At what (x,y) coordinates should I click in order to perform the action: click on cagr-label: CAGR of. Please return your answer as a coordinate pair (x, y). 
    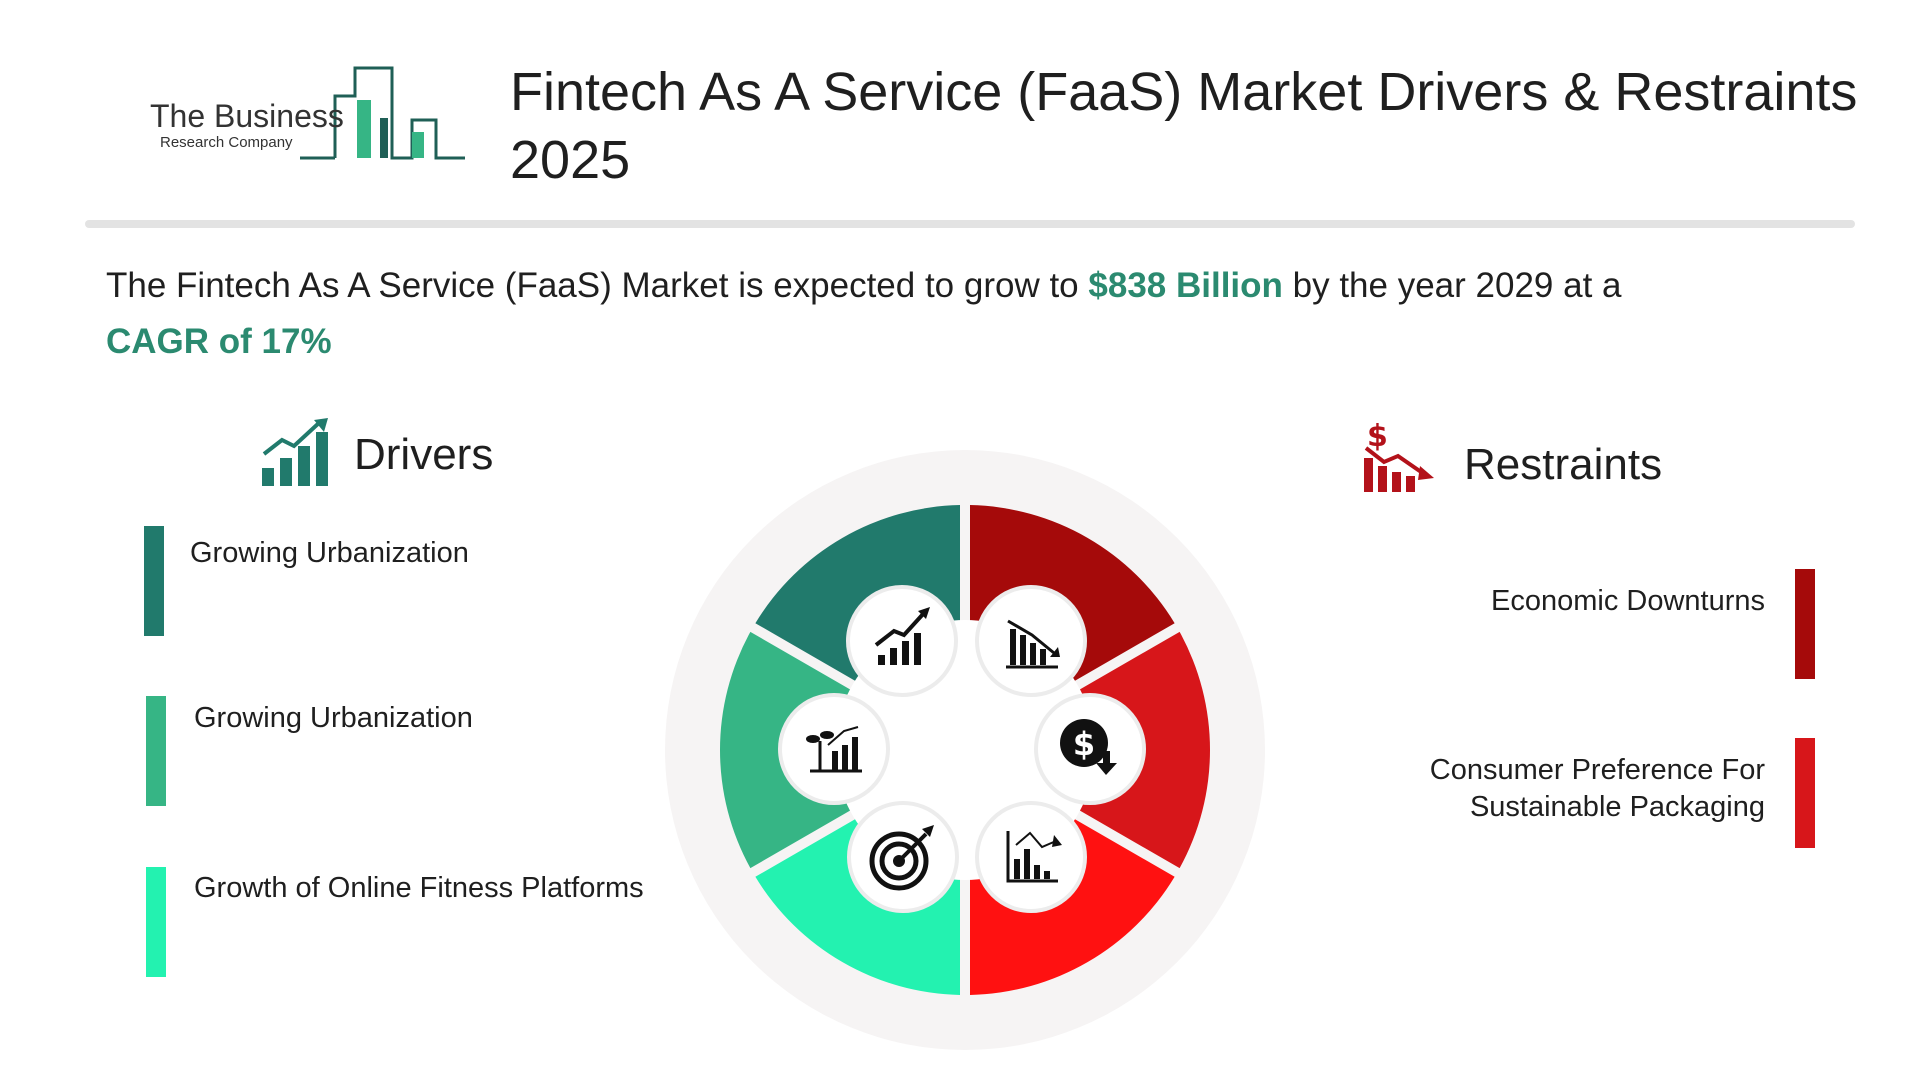
    Looking at the image, I should click on (179, 341).